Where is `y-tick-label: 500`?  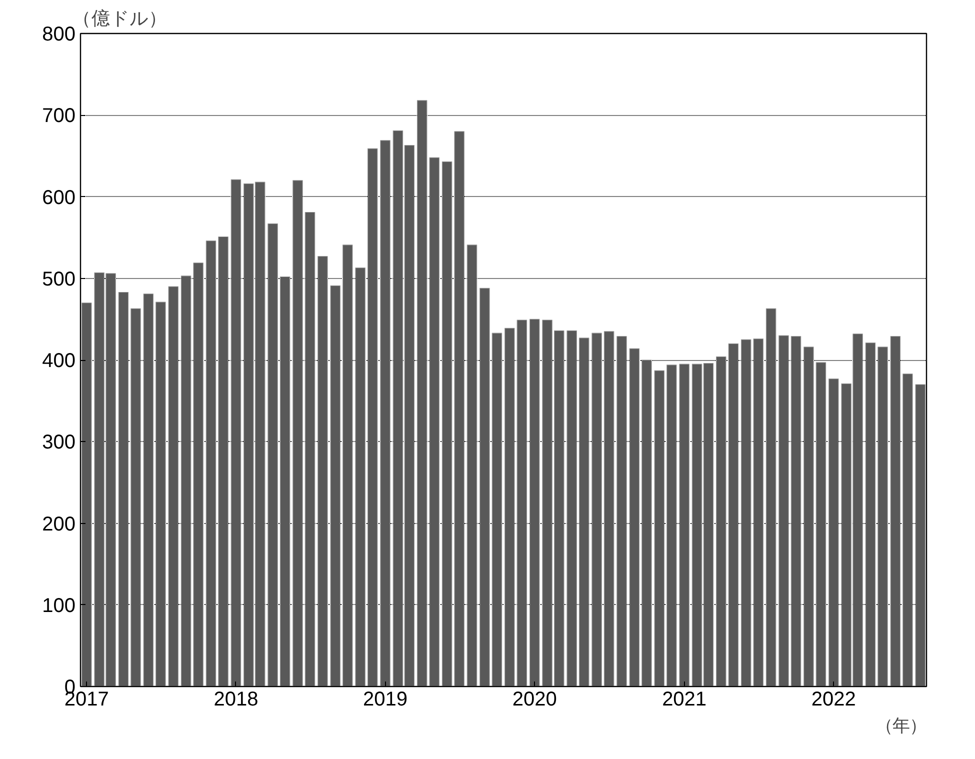 y-tick-label: 500 is located at coordinates (59, 279).